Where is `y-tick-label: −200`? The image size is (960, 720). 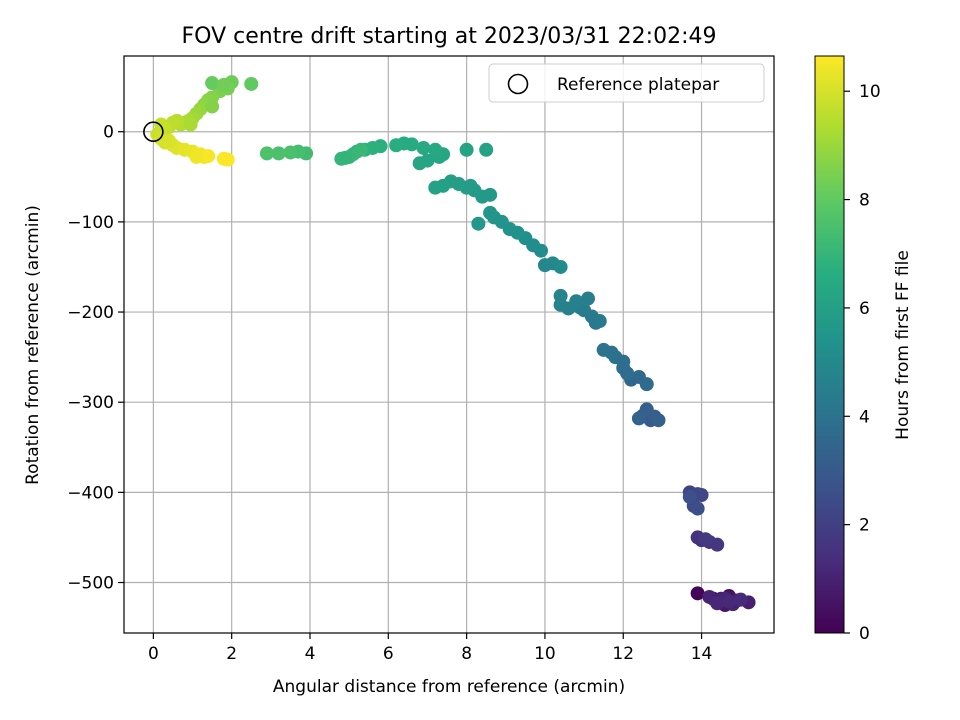 y-tick-label: −200 is located at coordinates (90, 313).